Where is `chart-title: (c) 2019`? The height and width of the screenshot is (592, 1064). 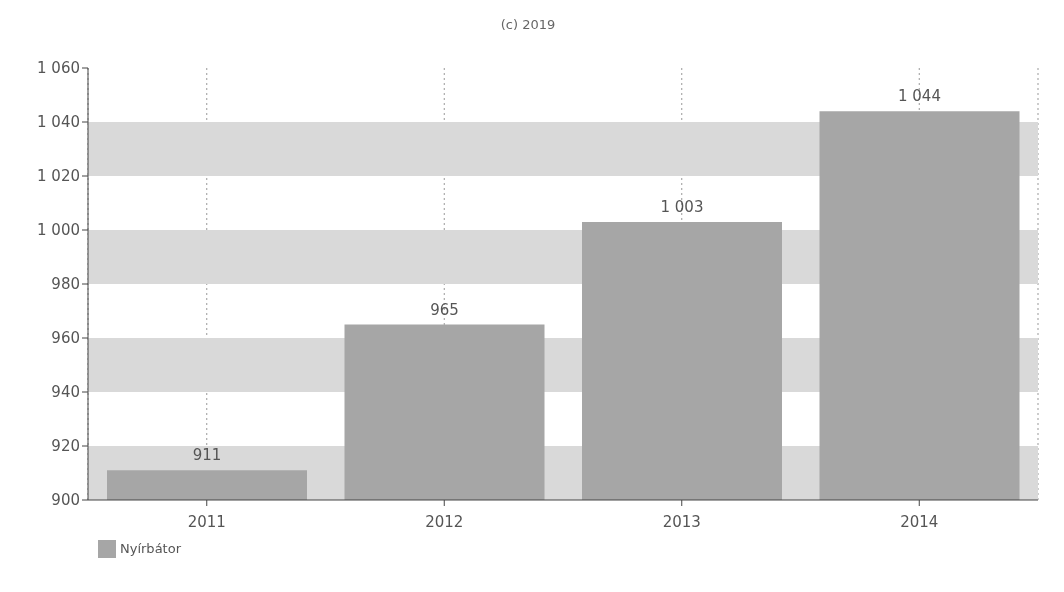 chart-title: (c) 2019 is located at coordinates (528, 25).